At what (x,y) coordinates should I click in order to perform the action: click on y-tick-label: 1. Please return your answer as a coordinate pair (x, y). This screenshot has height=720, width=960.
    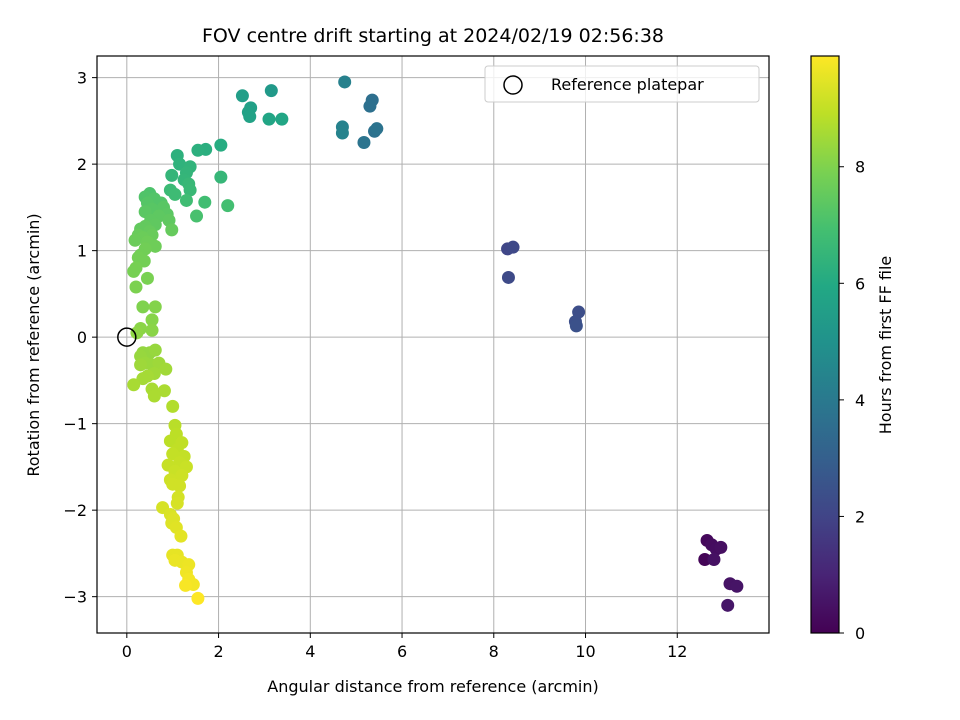
    Looking at the image, I should click on (82, 251).